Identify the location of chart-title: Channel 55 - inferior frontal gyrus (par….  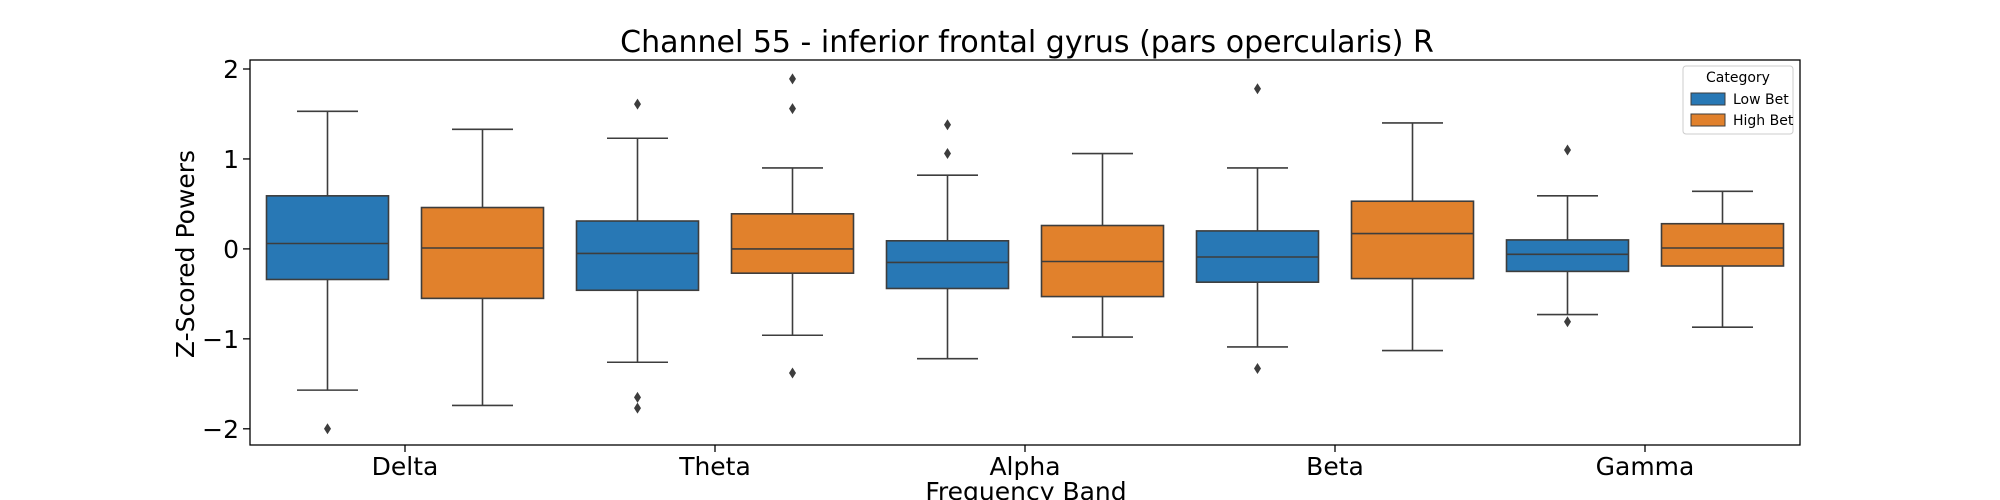
(1027, 42).